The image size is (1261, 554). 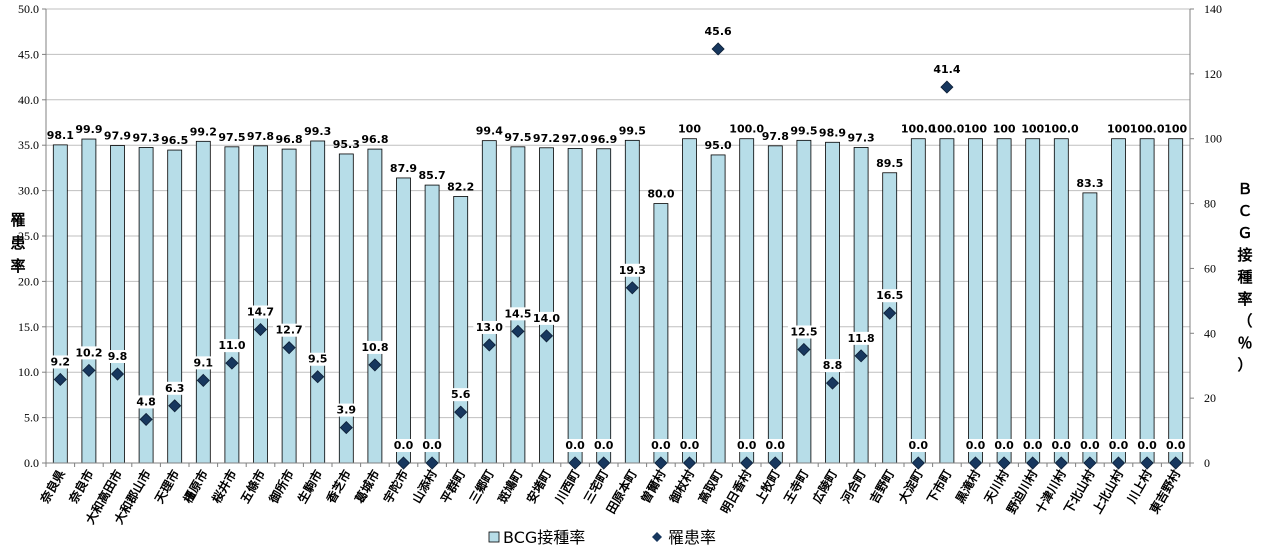 What do you see at coordinates (494, 537) in the screenshot?
I see `legend-swatch-bcg` at bounding box center [494, 537].